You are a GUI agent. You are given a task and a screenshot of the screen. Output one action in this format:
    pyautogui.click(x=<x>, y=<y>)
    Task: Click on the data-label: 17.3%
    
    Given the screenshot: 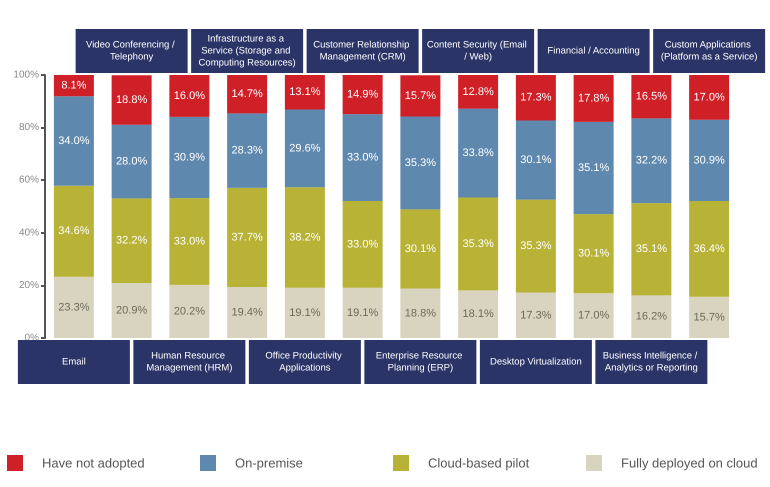 What is the action you would take?
    pyautogui.click(x=536, y=98)
    